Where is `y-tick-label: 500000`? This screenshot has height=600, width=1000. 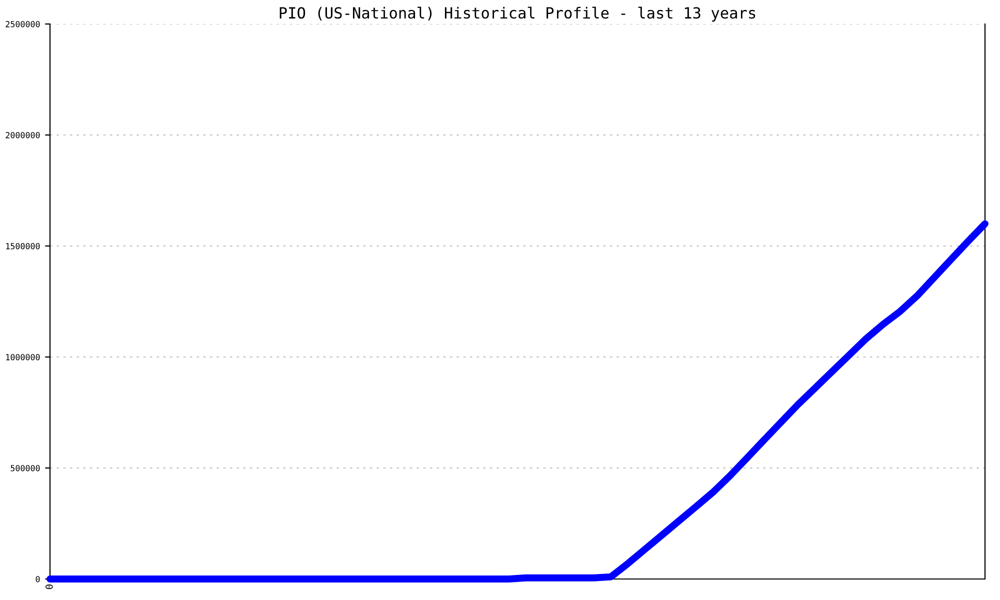
y-tick-label: 500000 is located at coordinates (25, 468).